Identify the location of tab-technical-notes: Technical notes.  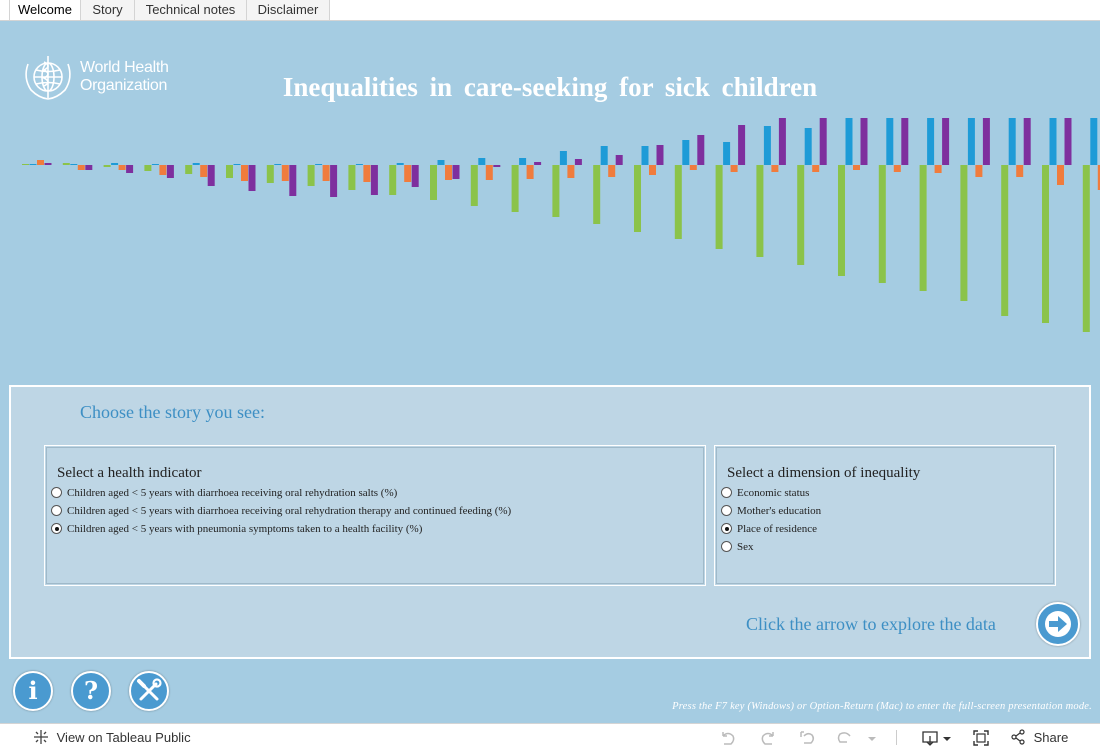
(191, 10).